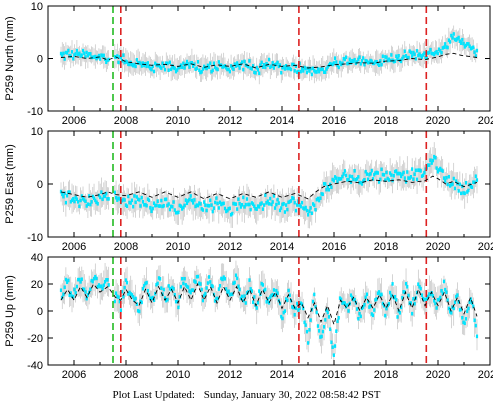 The image size is (493, 404). I want to click on x-tick-label: 2022, so click(485, 121).